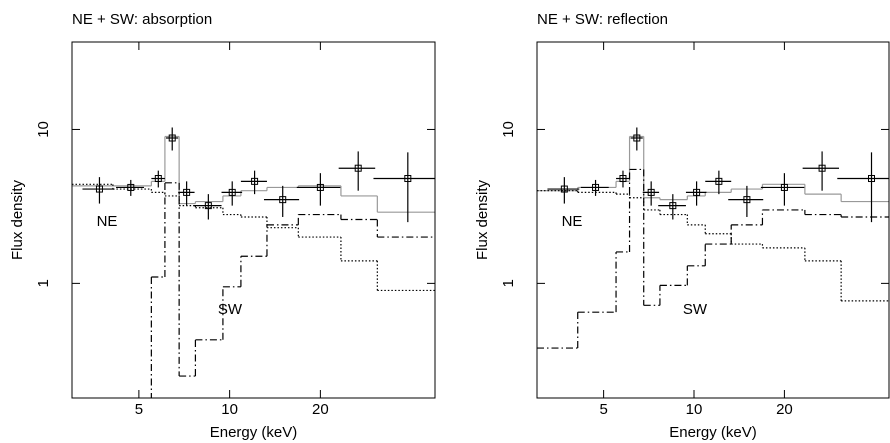 The height and width of the screenshot is (443, 890). I want to click on chart-title: NE + SW: absorption, so click(142, 19).